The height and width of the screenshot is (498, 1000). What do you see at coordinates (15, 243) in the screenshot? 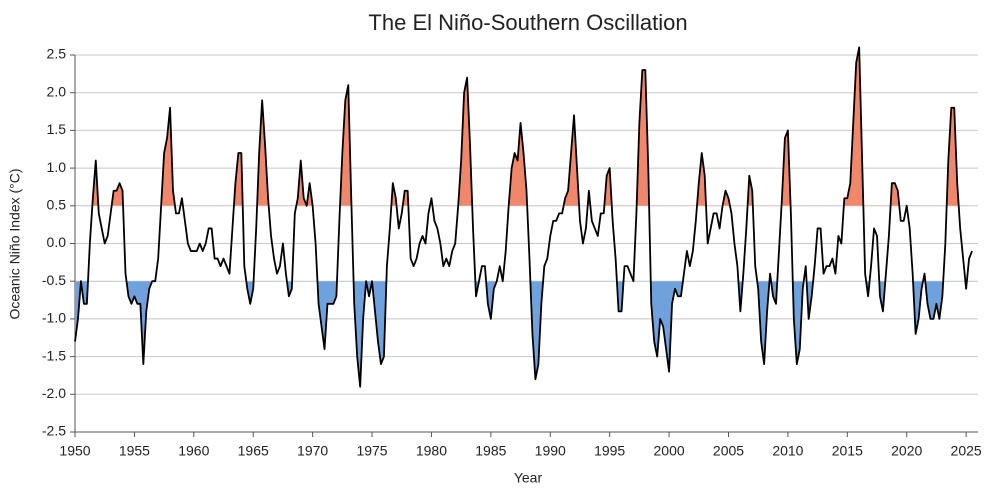
I see `y-axis-label: Oceanic Niño Index (°C)` at bounding box center [15, 243].